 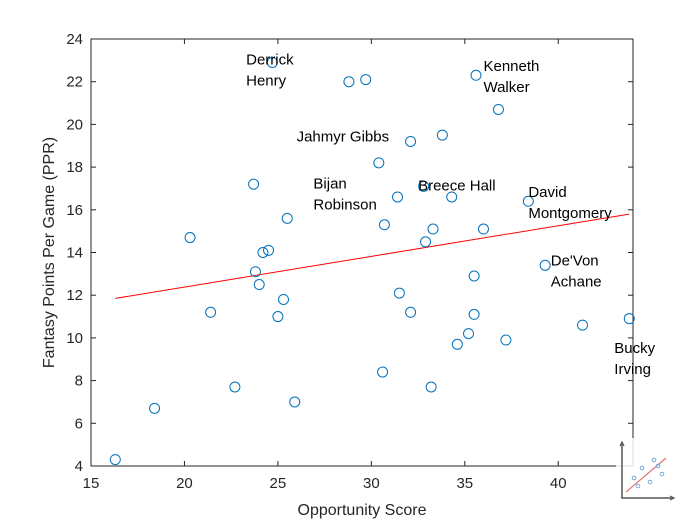 I want to click on mini-trend-icon, so click(x=646, y=475).